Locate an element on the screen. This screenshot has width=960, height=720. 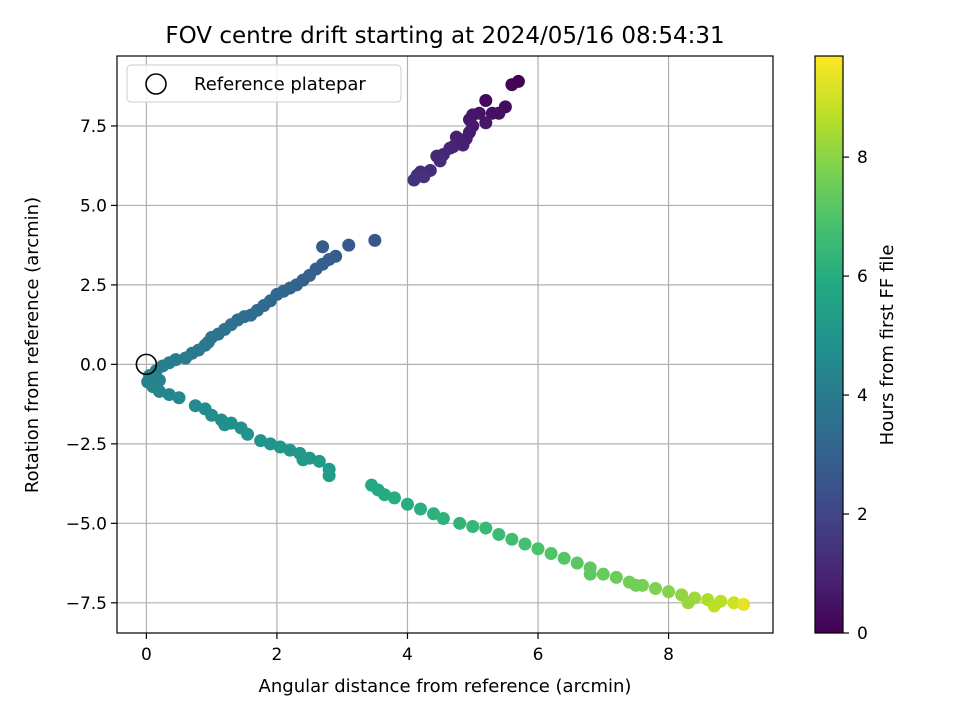
colorbar: 0 2 4 6 8 Hours from first FF file is located at coordinates (856, 349).